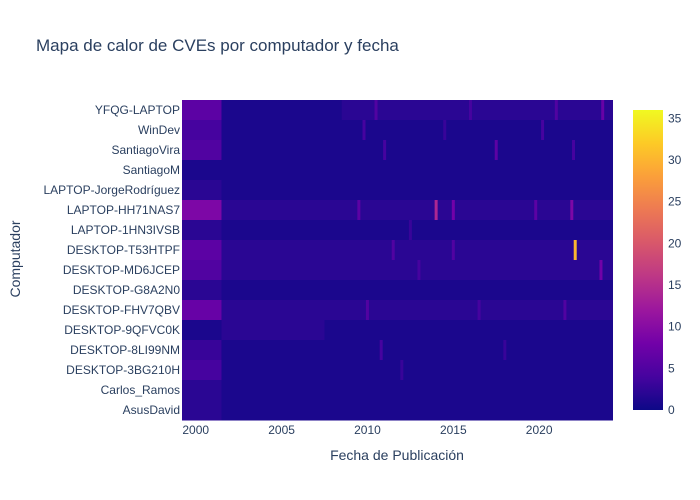 This screenshot has width=700, height=500. What do you see at coordinates (159, 130) in the screenshot?
I see `y-tick-label: WinDev` at bounding box center [159, 130].